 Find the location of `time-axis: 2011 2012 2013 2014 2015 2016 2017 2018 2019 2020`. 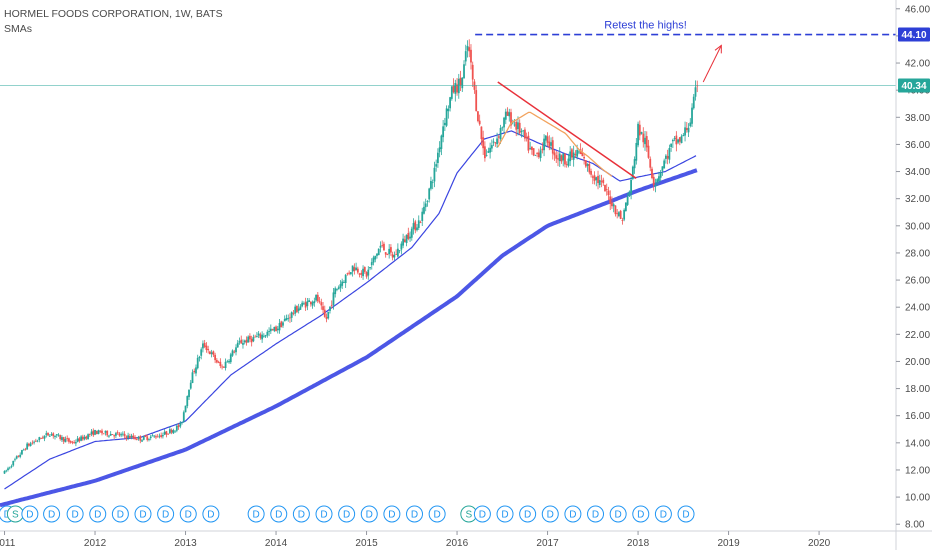

time-axis: 2011 2012 2013 2014 2015 2016 2017 2018 2019 2020 is located at coordinates (466, 539).